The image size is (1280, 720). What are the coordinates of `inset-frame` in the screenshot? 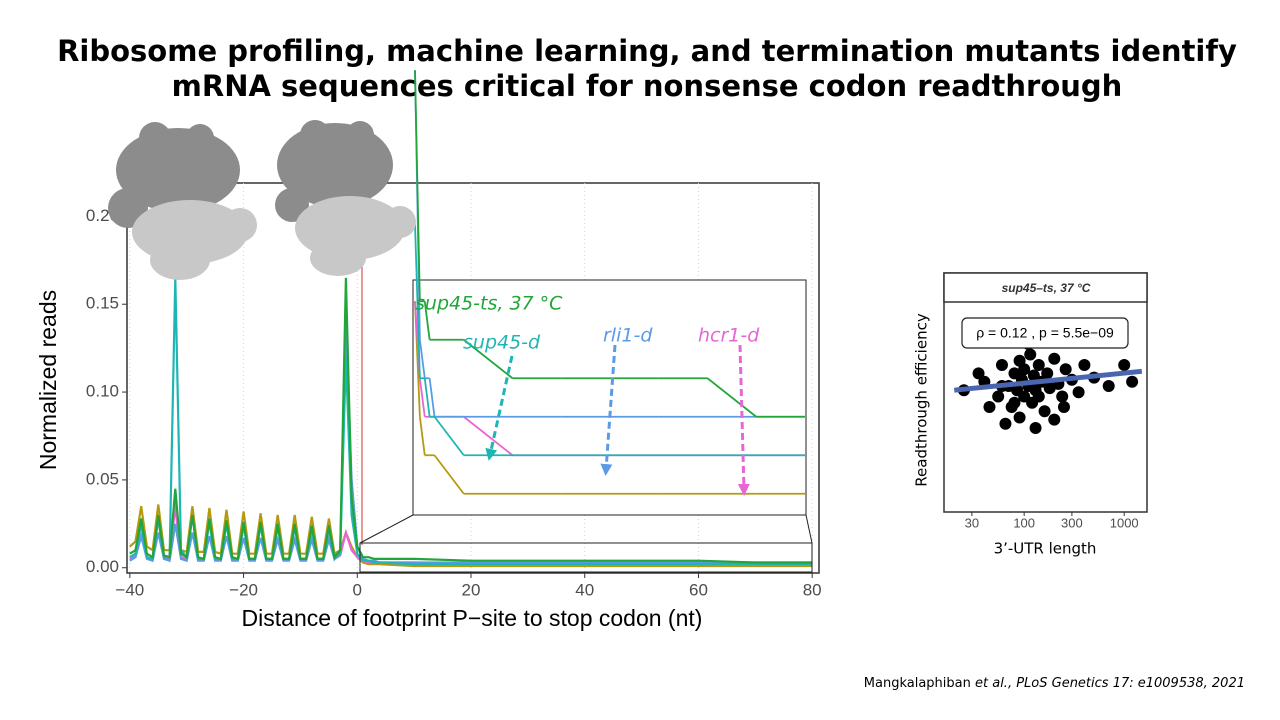 It's located at (609, 397).